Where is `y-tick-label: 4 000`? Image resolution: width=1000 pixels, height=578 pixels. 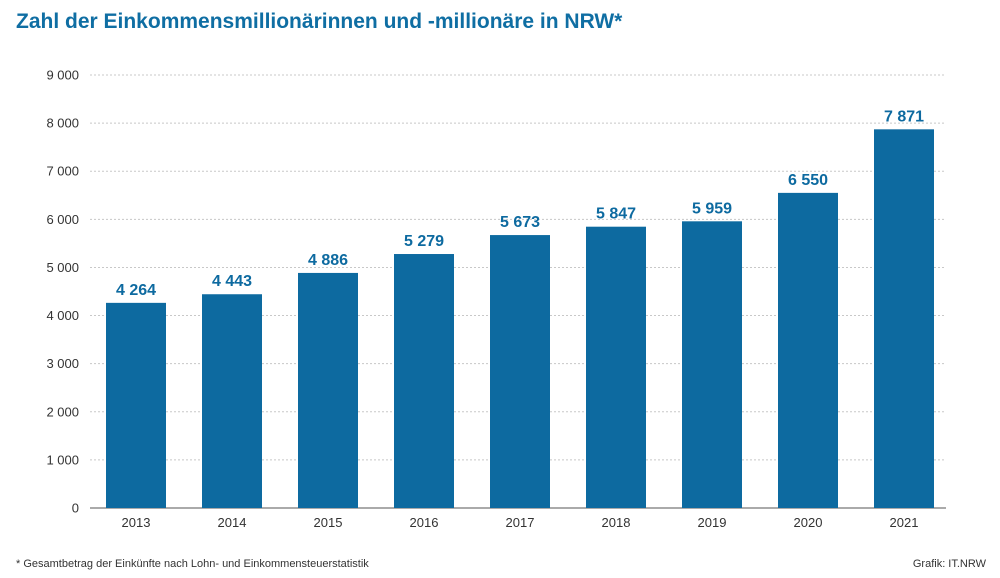 y-tick-label: 4 000 is located at coordinates (62, 315).